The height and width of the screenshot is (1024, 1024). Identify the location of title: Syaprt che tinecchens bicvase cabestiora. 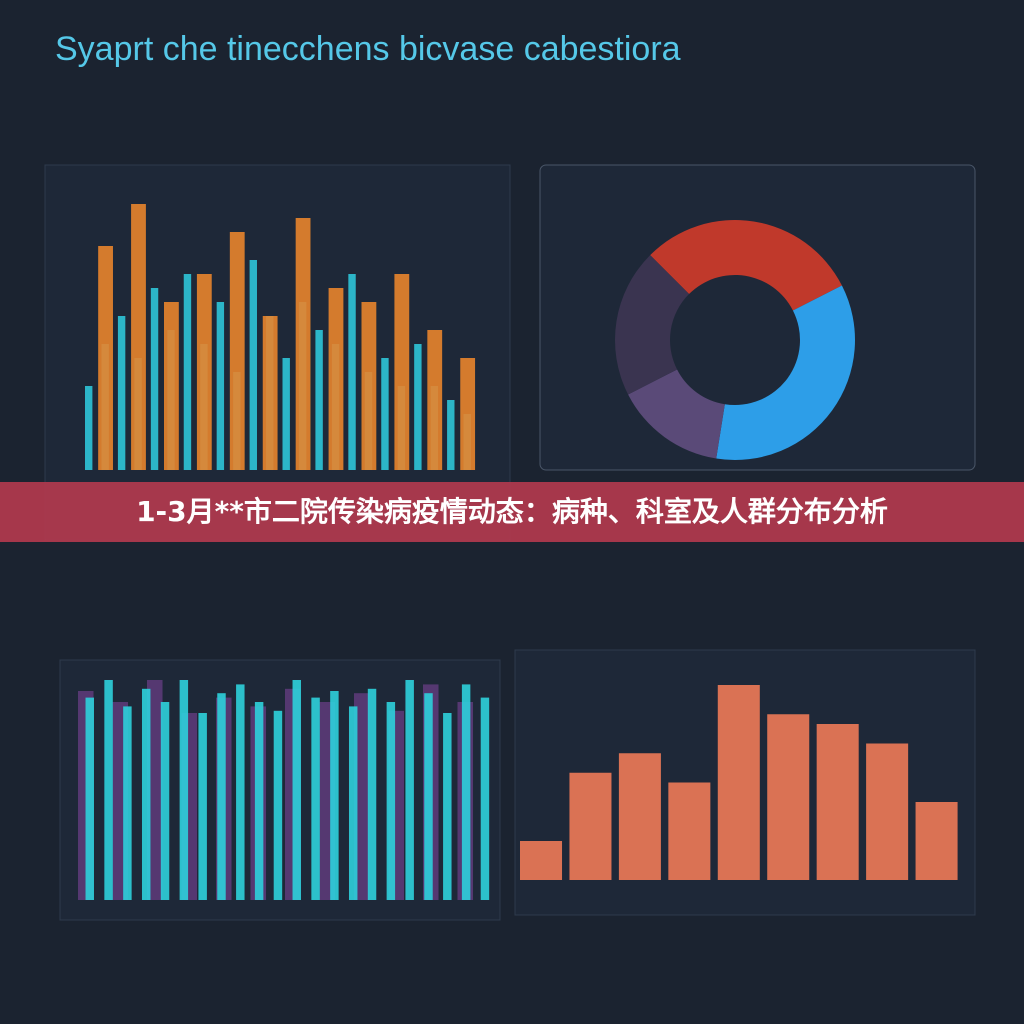
(368, 49).